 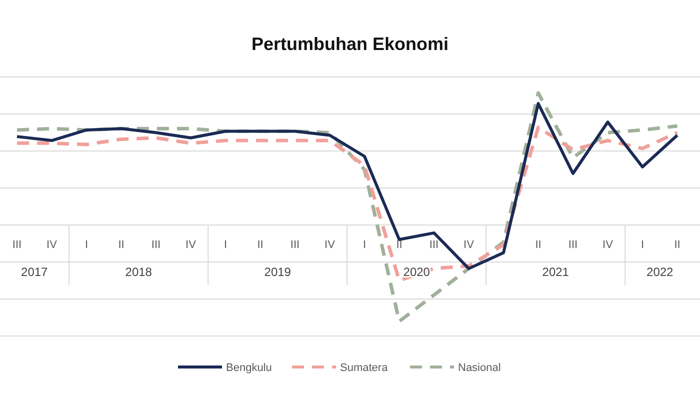 What do you see at coordinates (278, 272) in the screenshot?
I see `annotation: 2019` at bounding box center [278, 272].